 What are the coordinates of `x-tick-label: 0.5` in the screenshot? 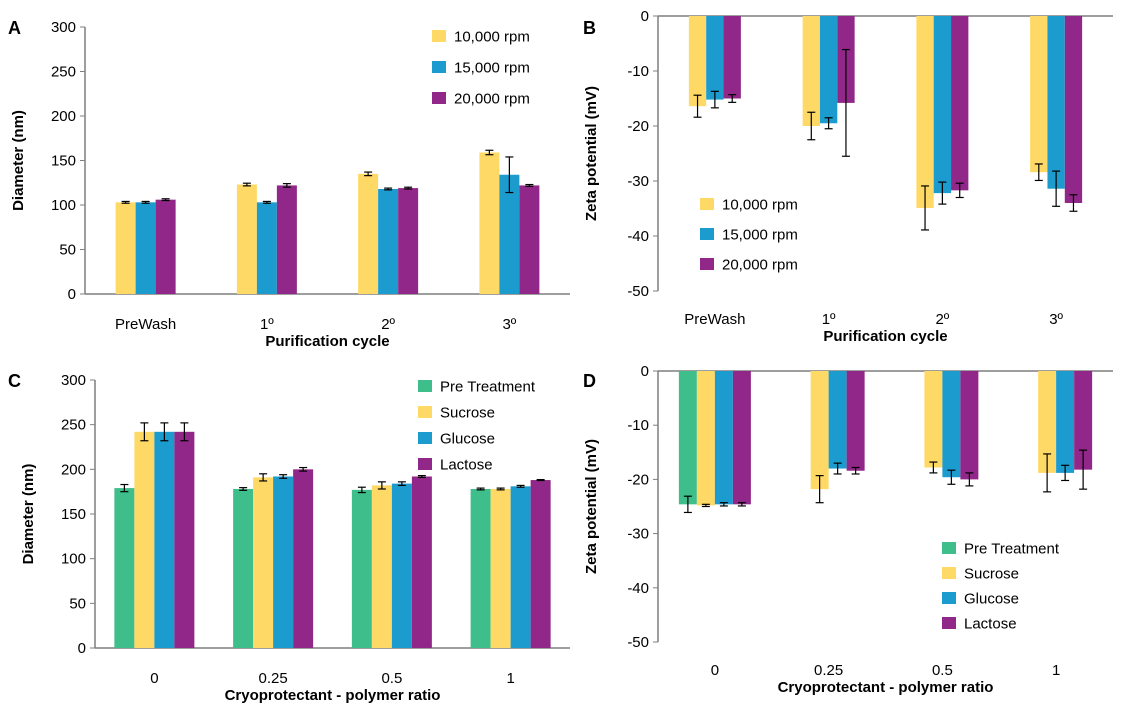 It's located at (391, 678).